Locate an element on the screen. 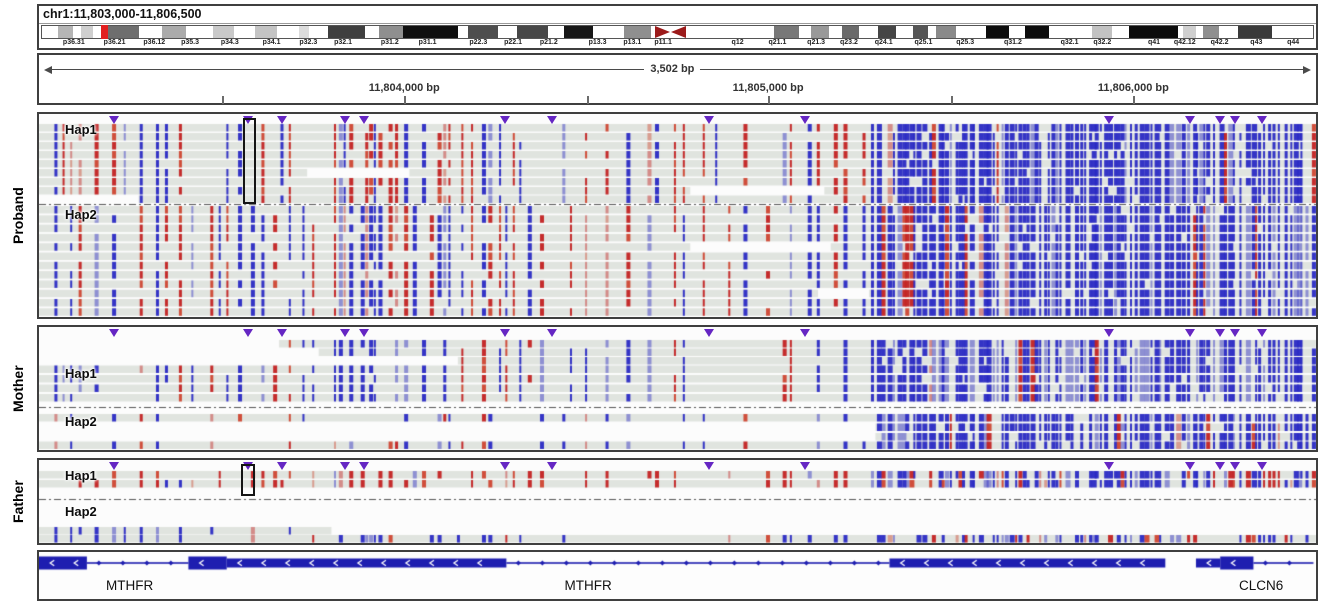 The width and height of the screenshot is (1335, 607). gene-label-mthfr: MTHFR is located at coordinates (130, 585).